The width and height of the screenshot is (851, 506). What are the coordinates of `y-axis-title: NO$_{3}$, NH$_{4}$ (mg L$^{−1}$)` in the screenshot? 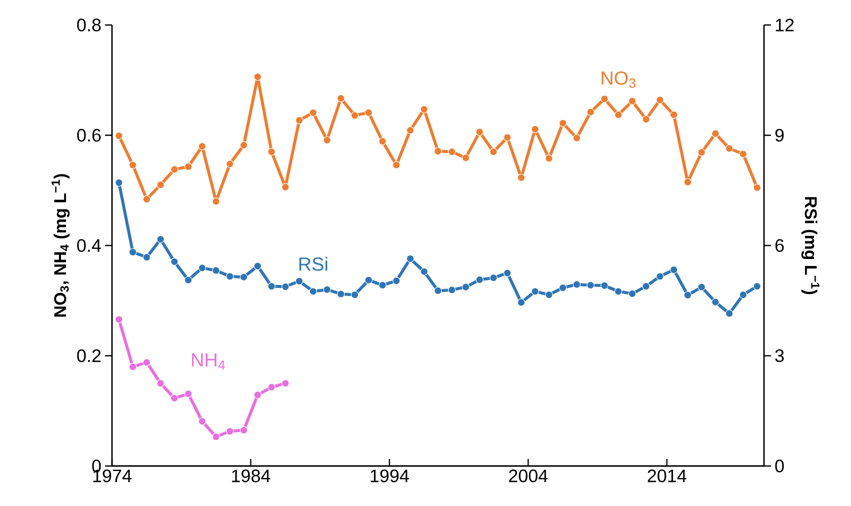 It's located at (61, 245).